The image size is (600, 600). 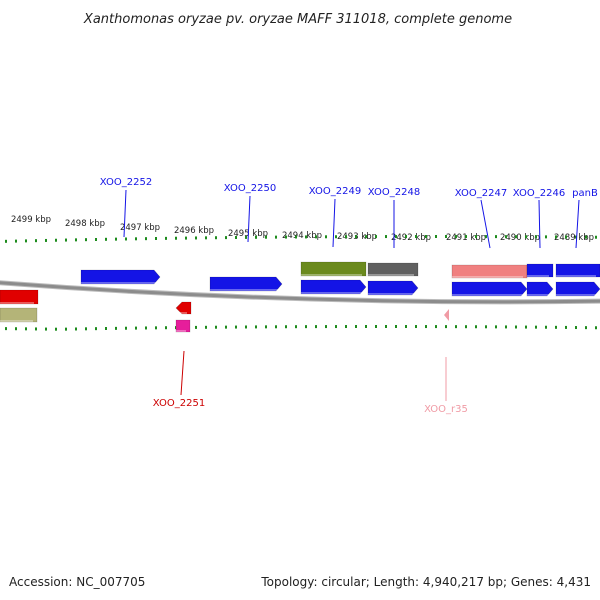 What do you see at coordinates (126, 182) in the screenshot?
I see `gene-label: XOO_2252` at bounding box center [126, 182].